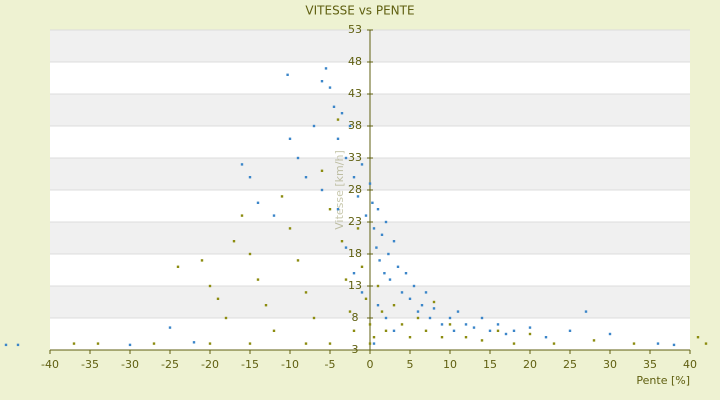 The width and height of the screenshot is (720, 400). I want to click on y-tick-label: 28, so click(355, 189).